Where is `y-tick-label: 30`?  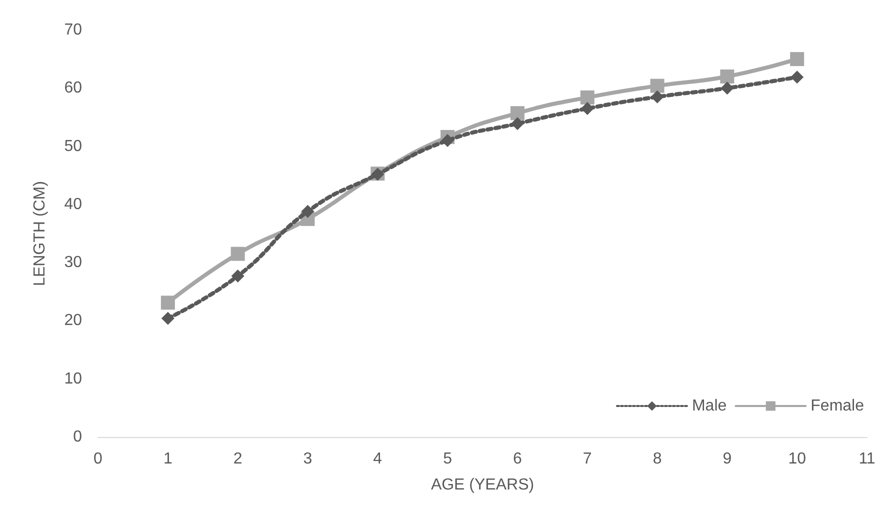
y-tick-label: 30 is located at coordinates (73, 263).